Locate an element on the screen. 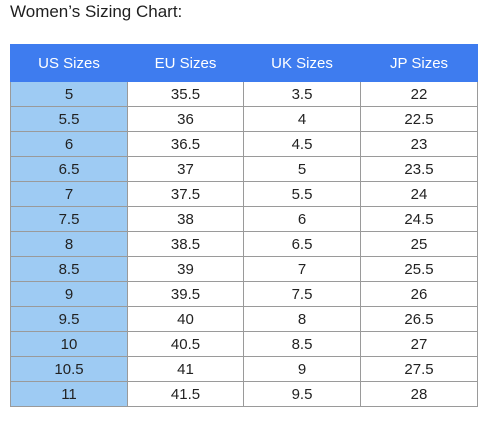 This screenshot has width=490, height=421. uk-size-cell: 8.5 is located at coordinates (302, 344).